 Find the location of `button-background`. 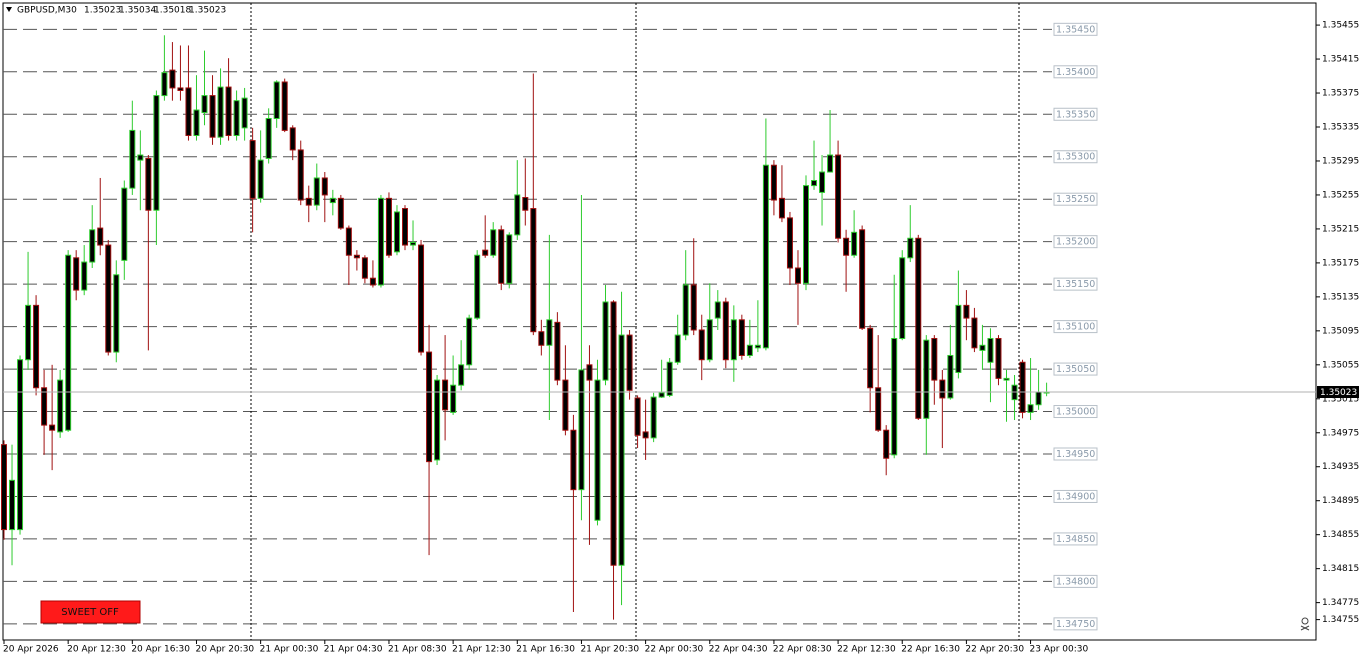

button-background is located at coordinates (90, 612).